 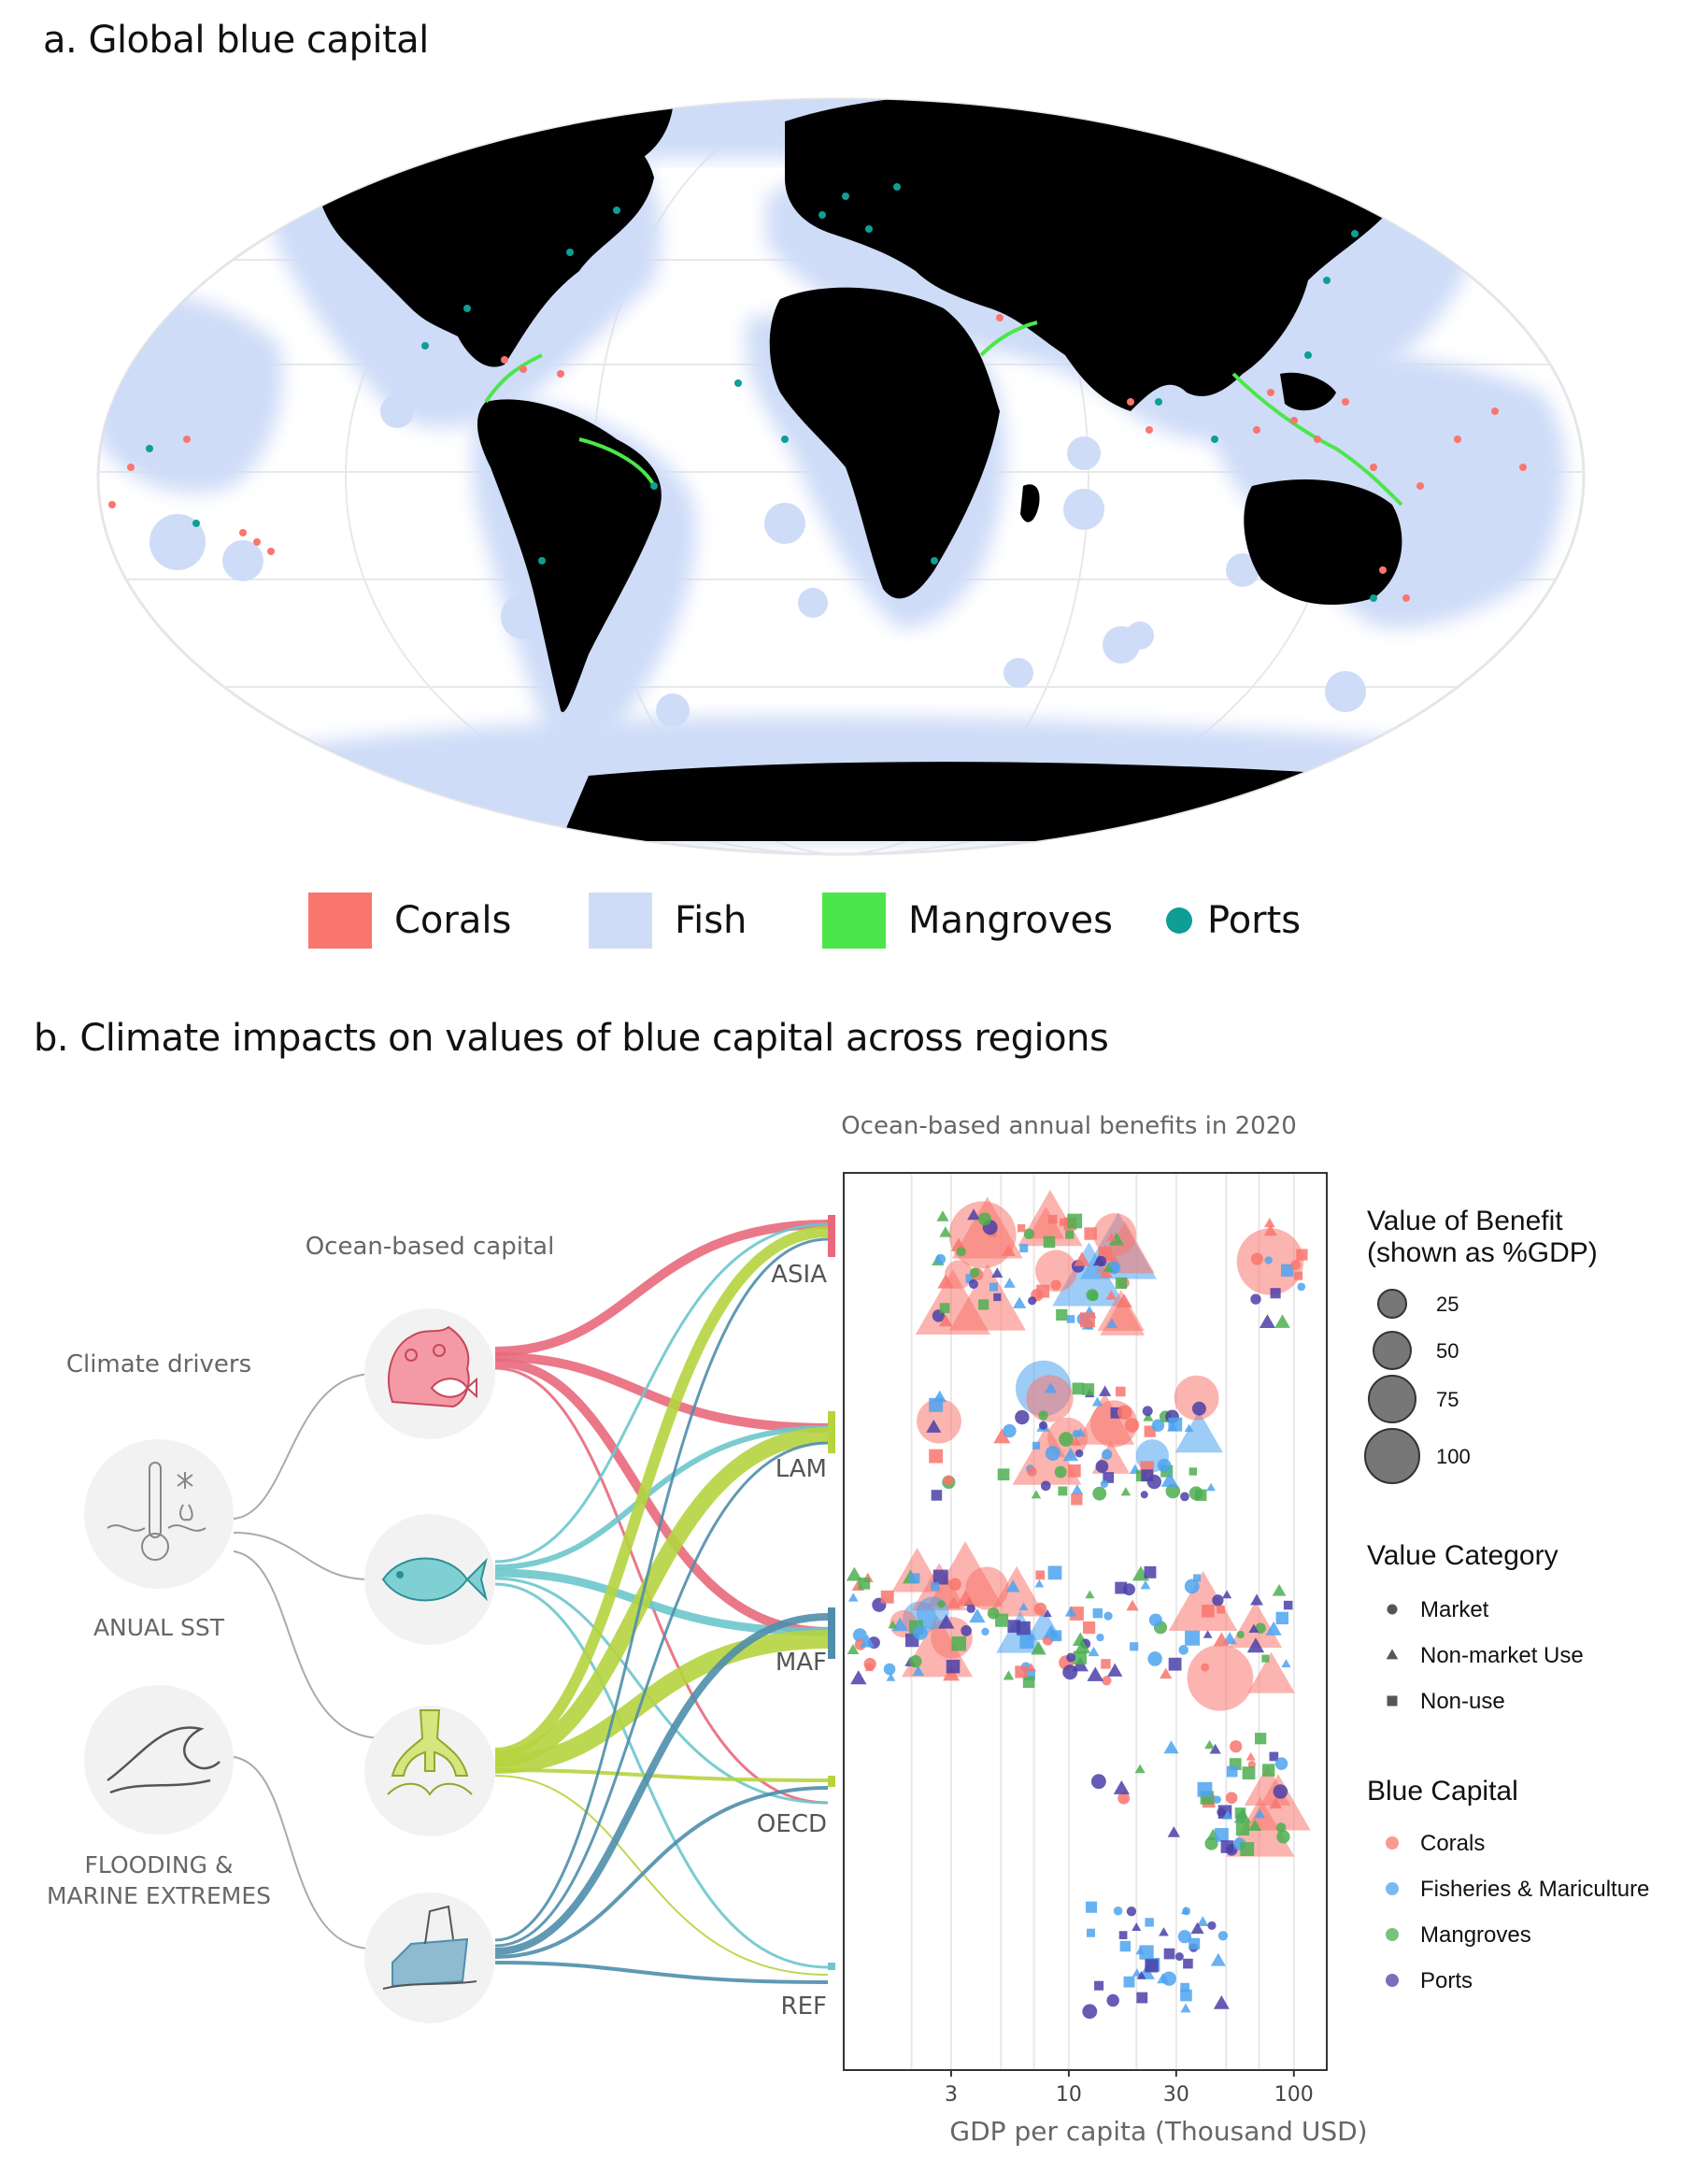 What do you see at coordinates (430, 1373) in the screenshot?
I see `capital-node-corals` at bounding box center [430, 1373].